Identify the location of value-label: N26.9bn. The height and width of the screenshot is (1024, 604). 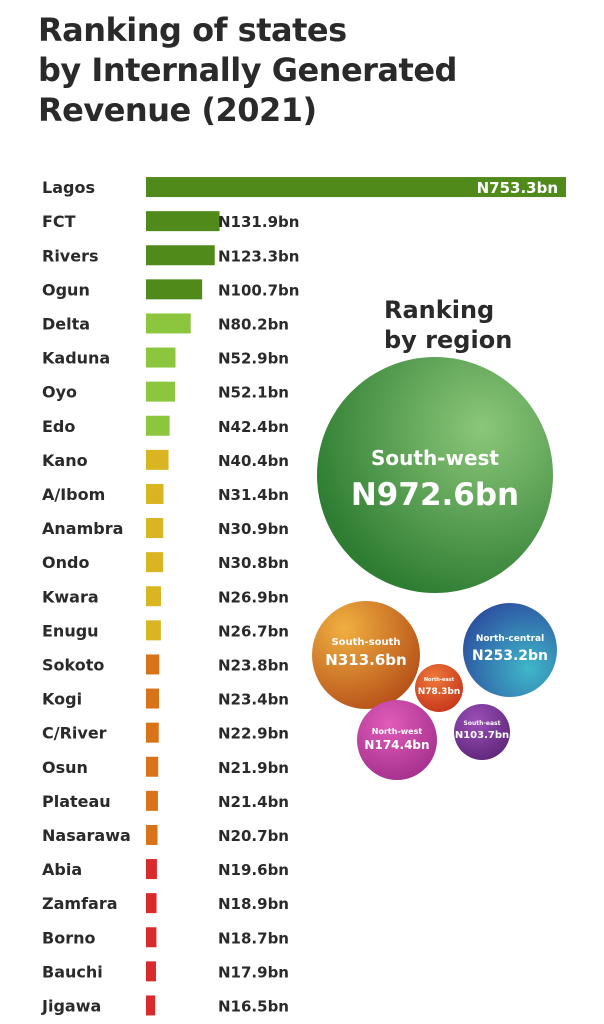
(253, 597).